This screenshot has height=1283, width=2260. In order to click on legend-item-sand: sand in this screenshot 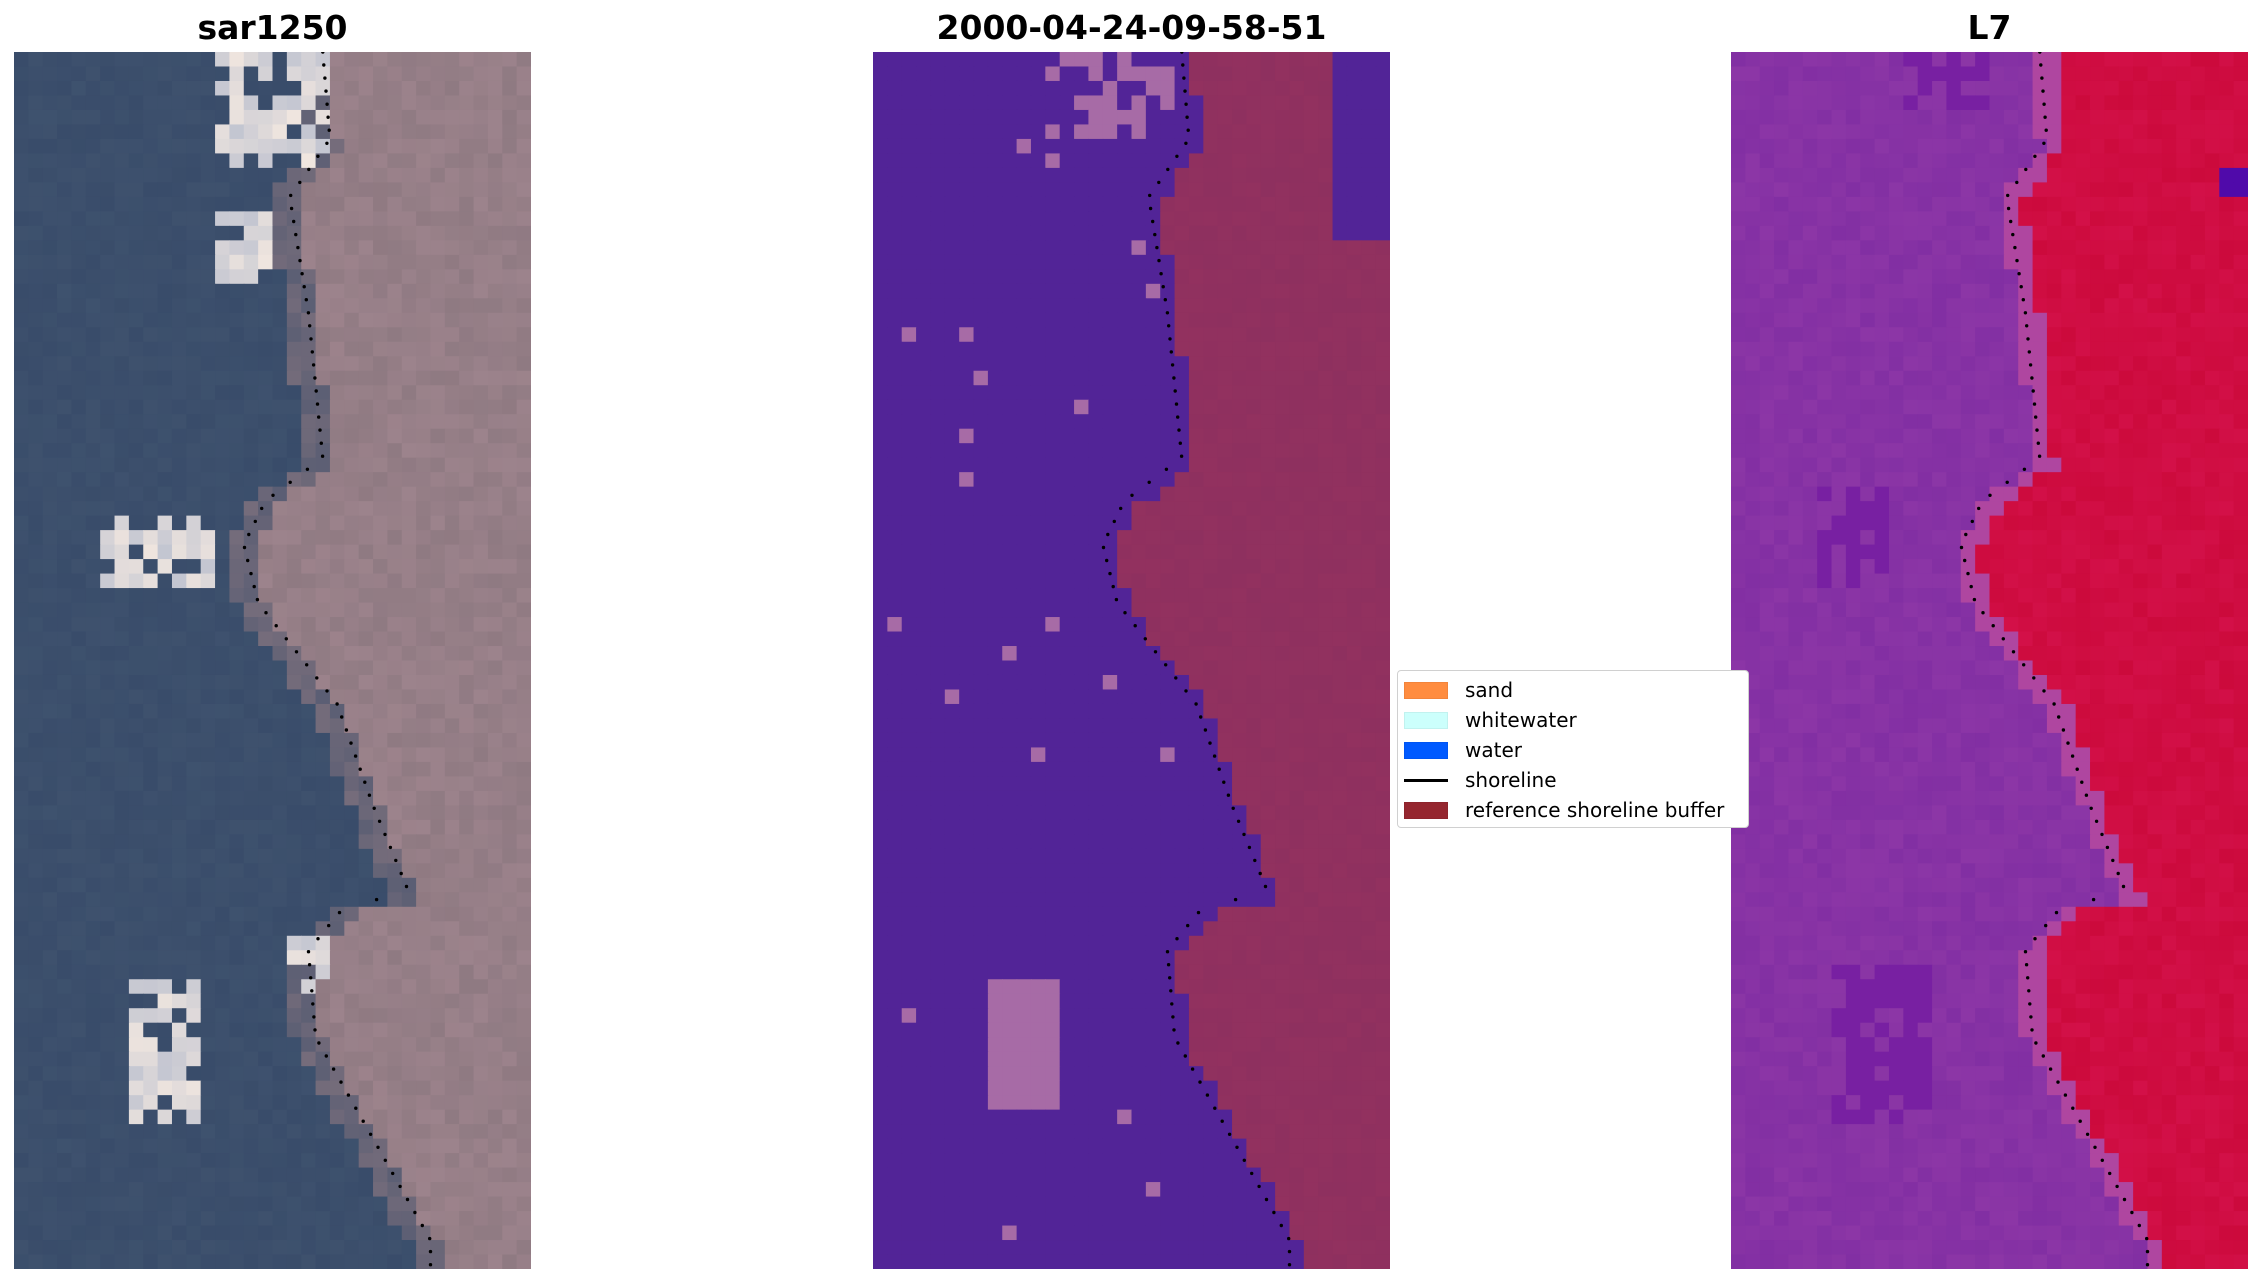, I will do `click(1458, 690)`.